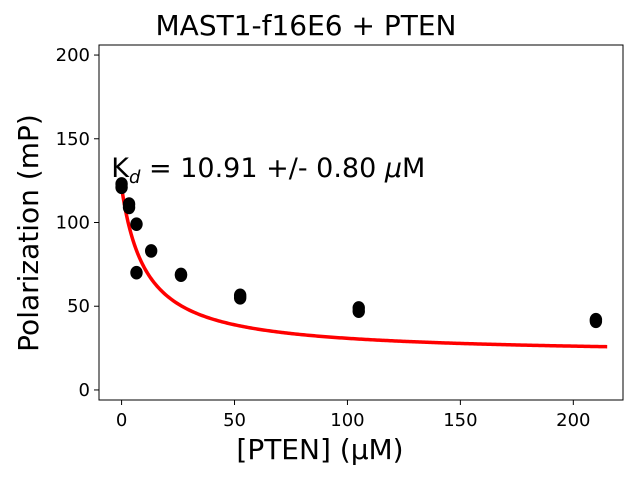  What do you see at coordinates (306, 25) in the screenshot?
I see `chart-title: MAST1-f16E6 + PTEN` at bounding box center [306, 25].